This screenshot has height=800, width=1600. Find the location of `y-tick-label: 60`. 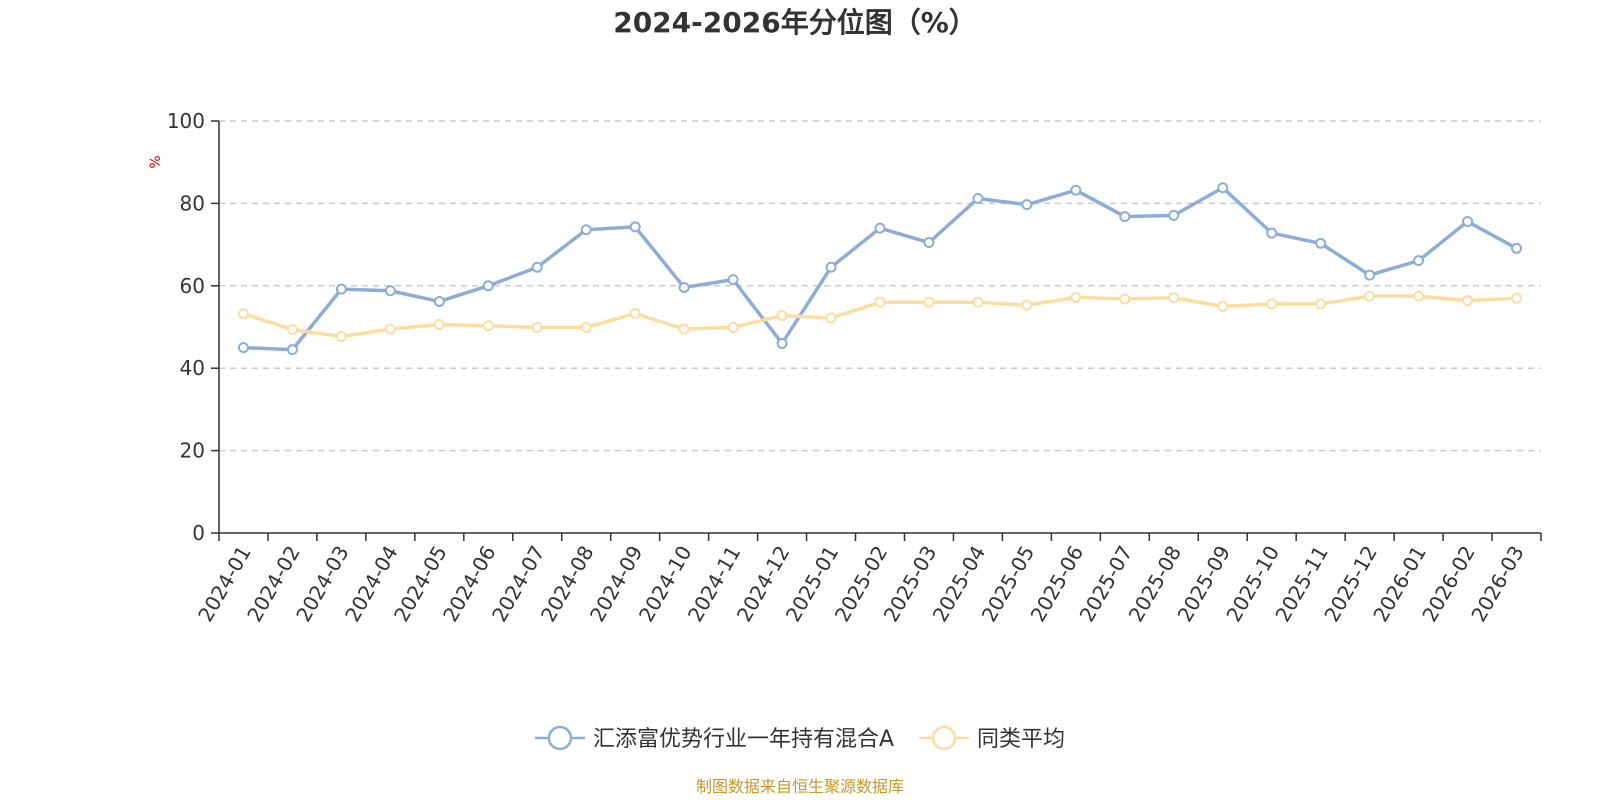

y-tick-label: 60 is located at coordinates (192, 286).